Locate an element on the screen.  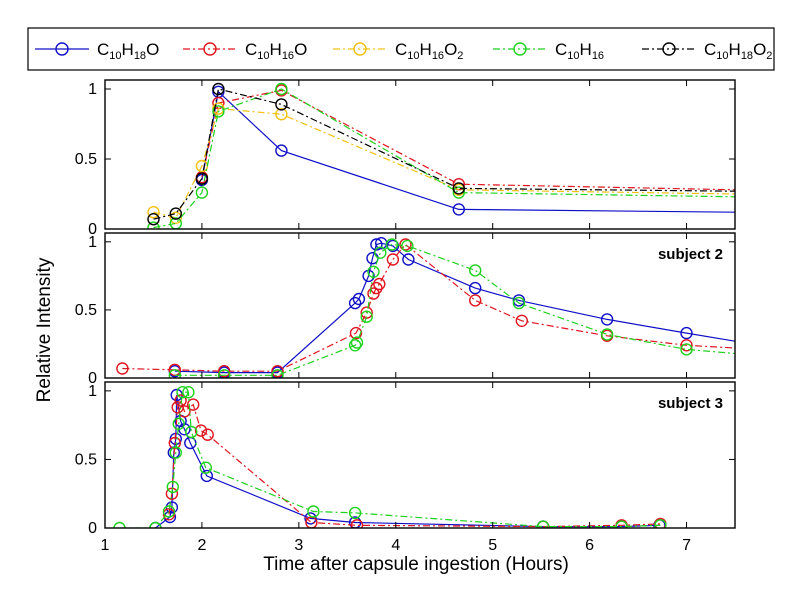
y-axis-label: Relative Intensity is located at coordinates (44, 329).